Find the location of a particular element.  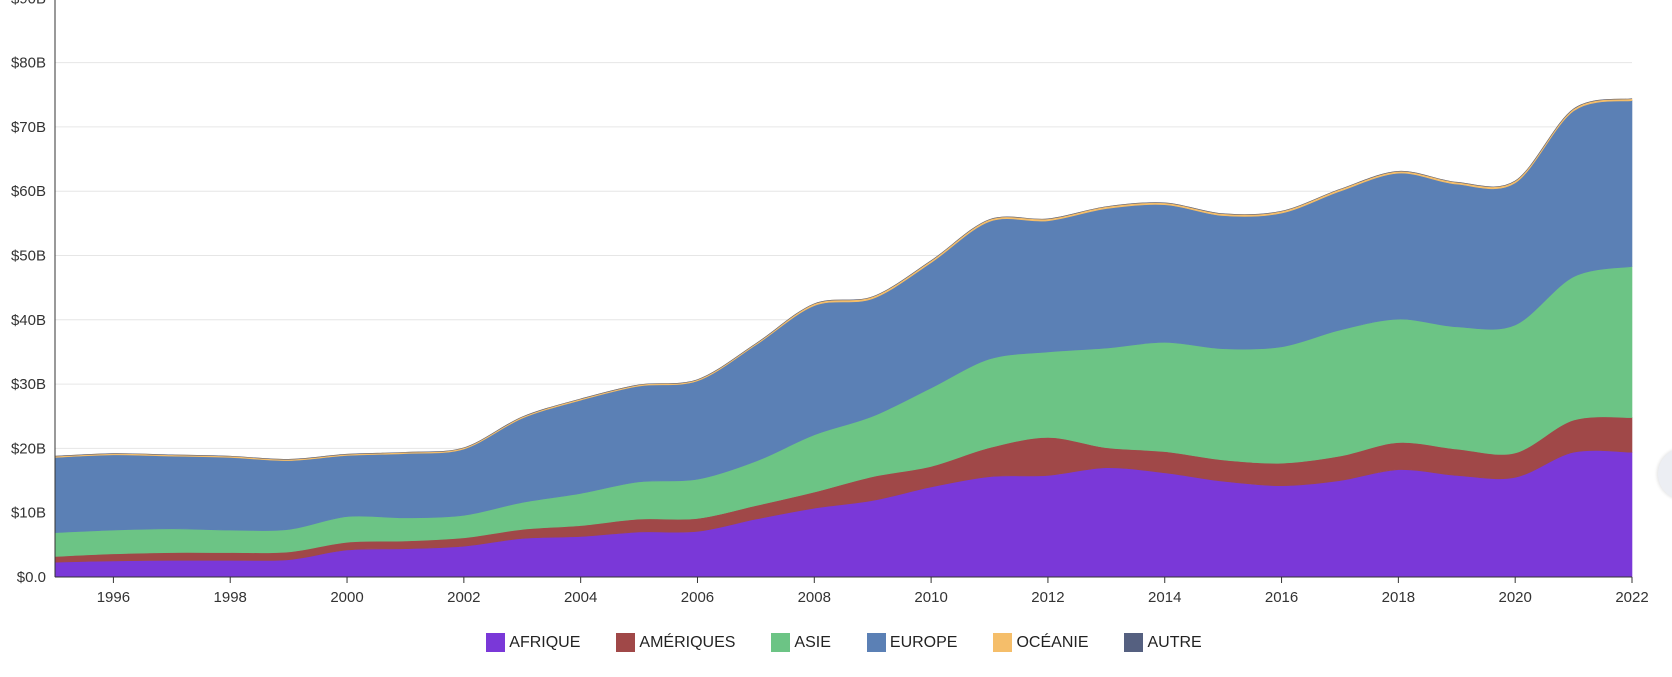

legend-label: OCÉANIE is located at coordinates (1052, 642).